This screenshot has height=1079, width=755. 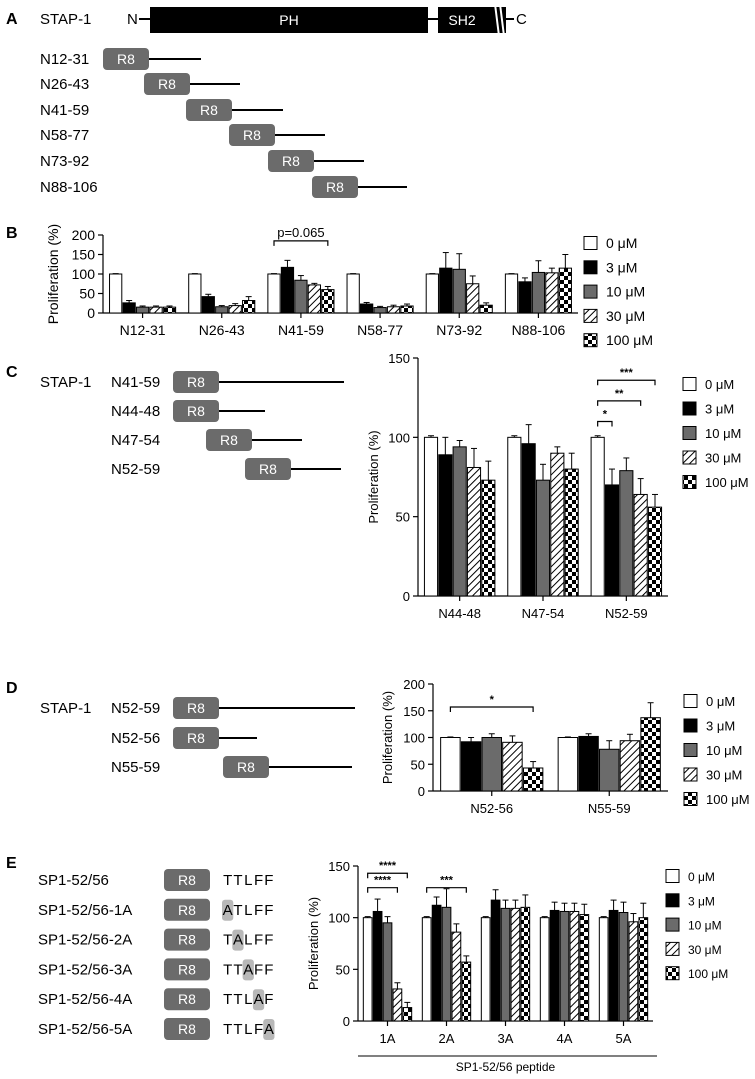 I want to click on significance-label-0: ****, so click(x=388, y=866).